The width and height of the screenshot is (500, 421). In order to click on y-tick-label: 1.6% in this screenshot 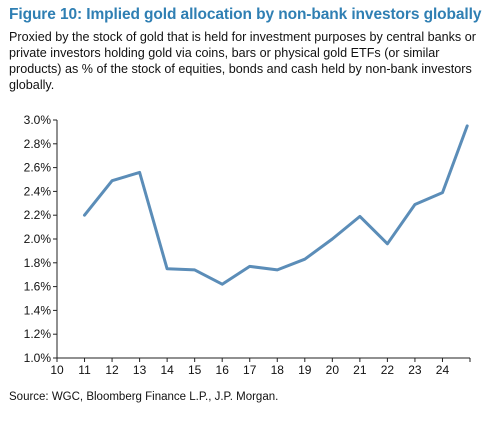, I will do `click(38, 287)`.